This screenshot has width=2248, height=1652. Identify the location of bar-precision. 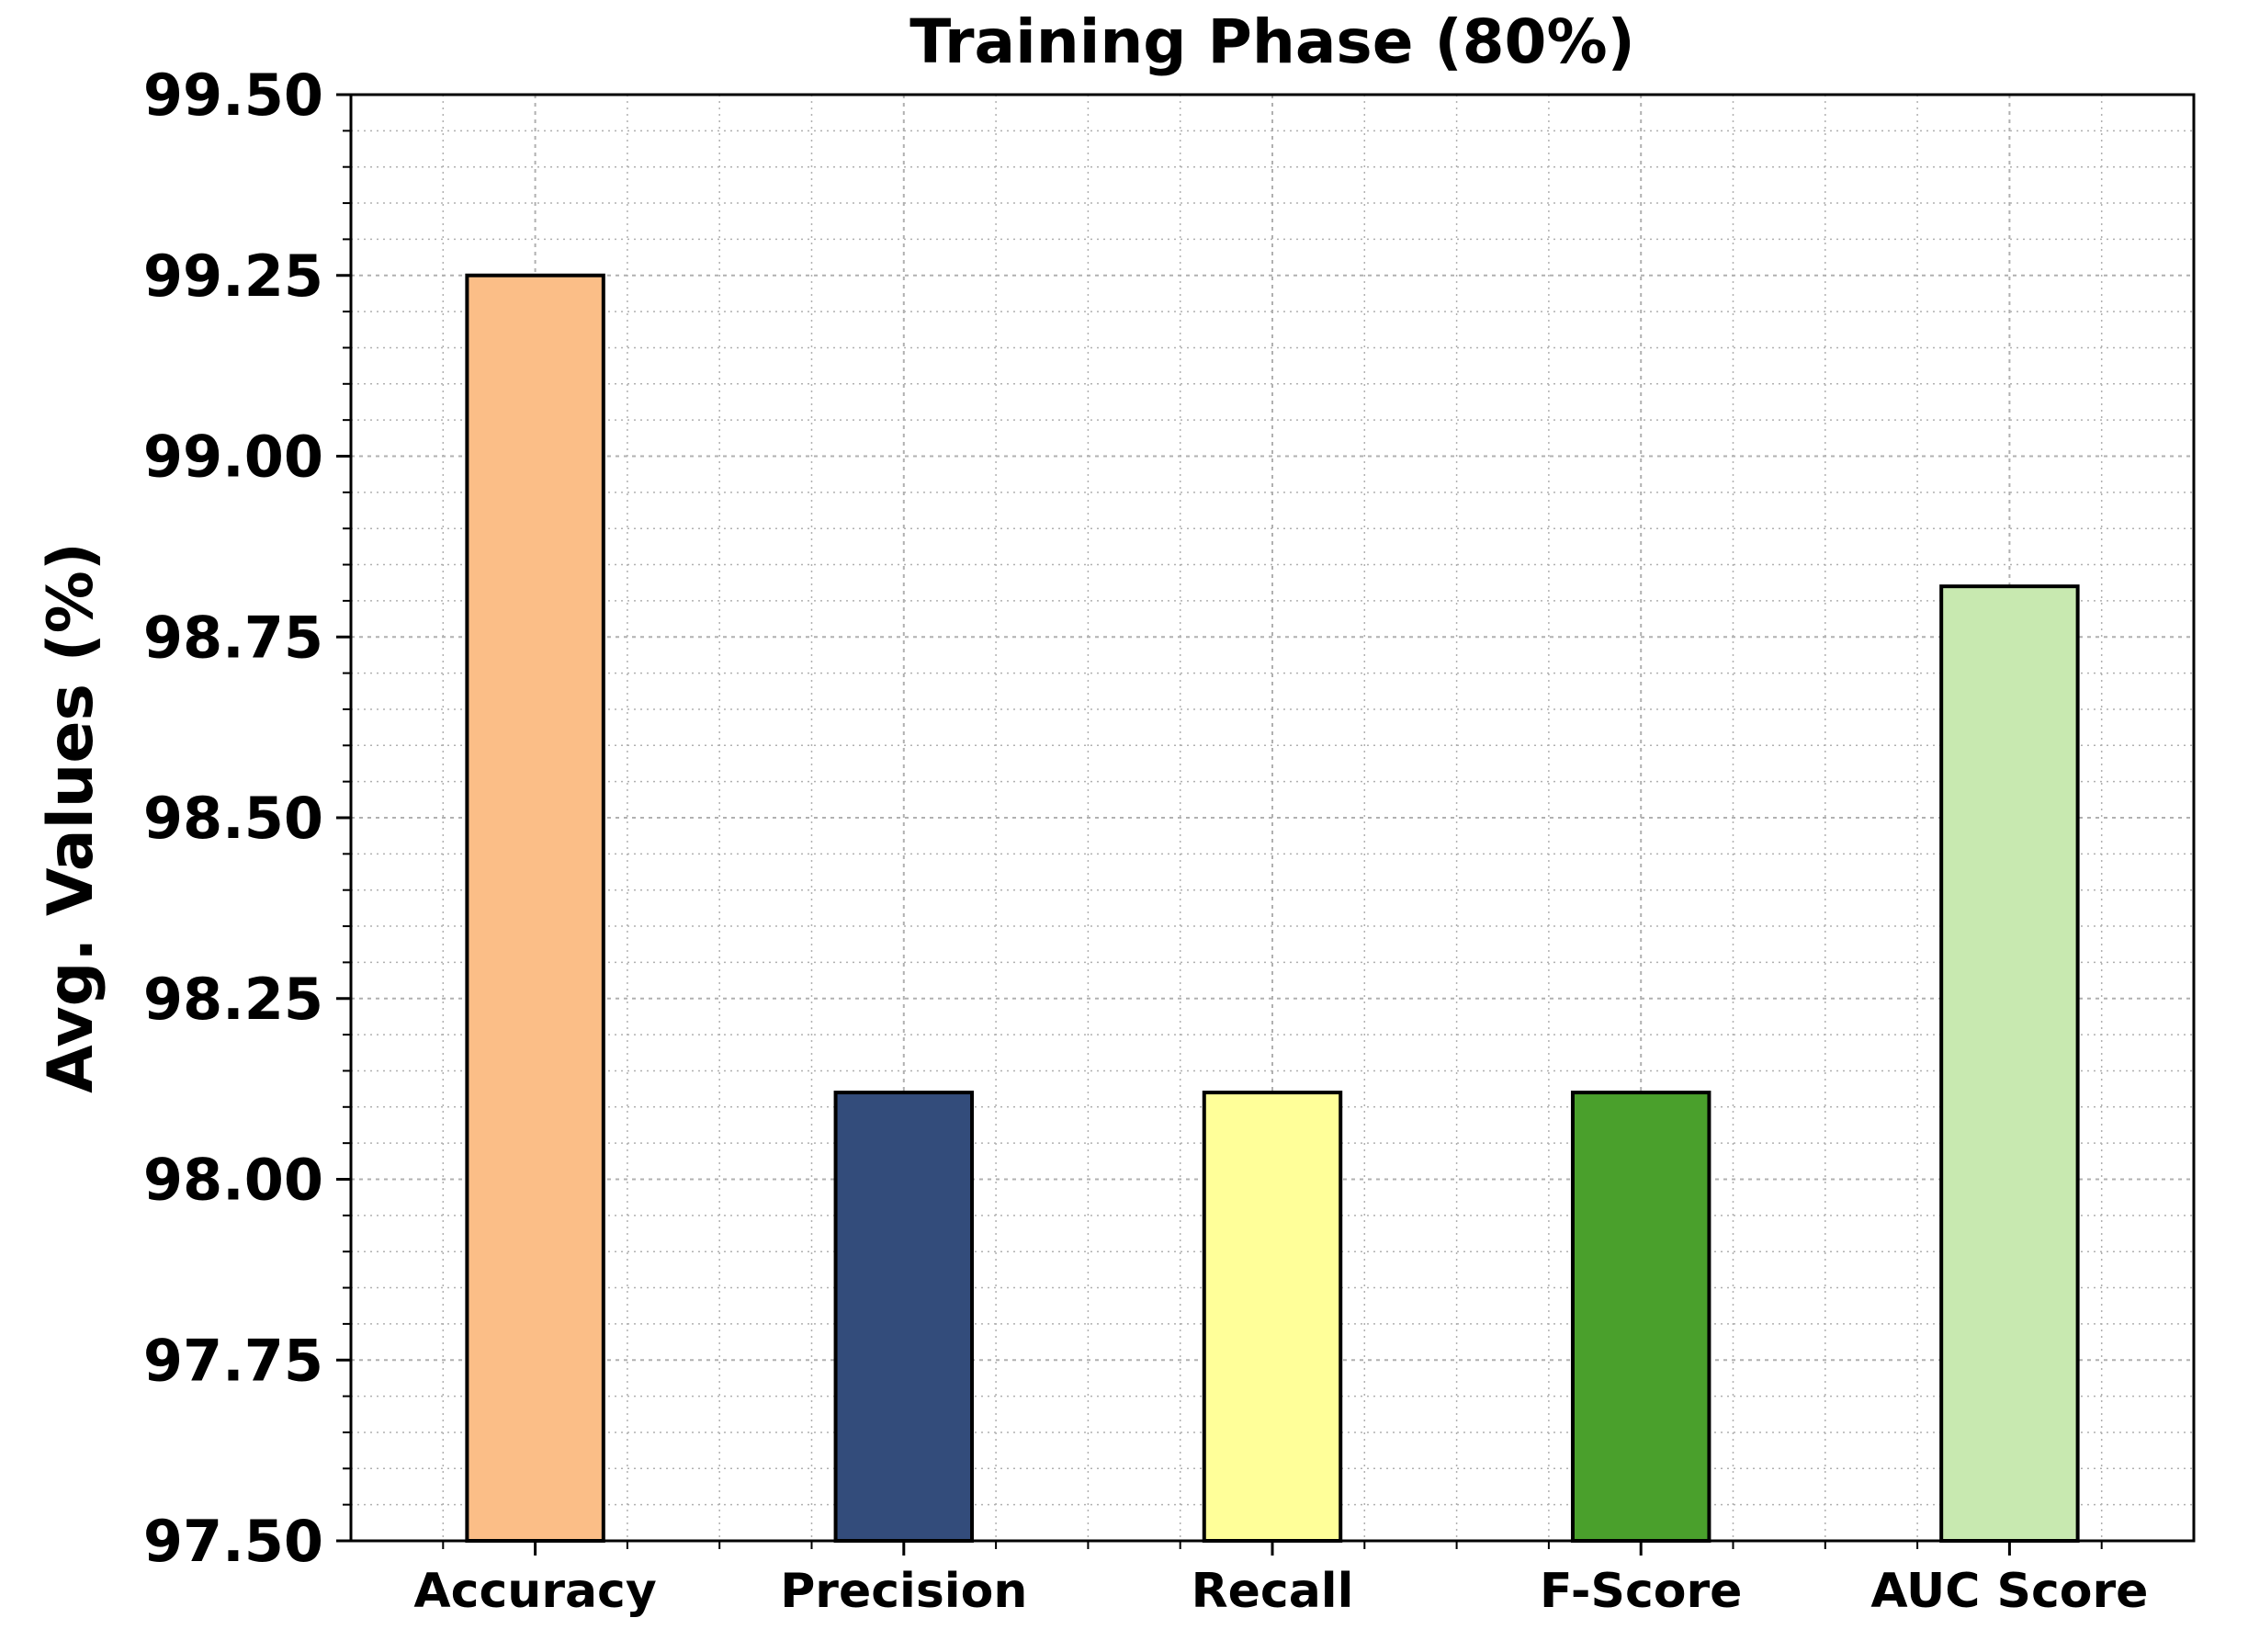
(904, 1317).